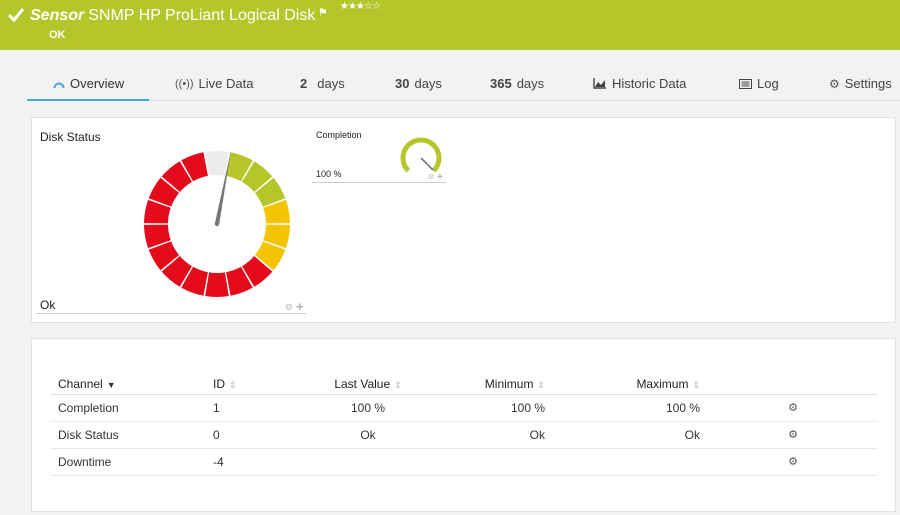 Image resolution: width=900 pixels, height=515 pixels. Describe the element at coordinates (498, 408) in the screenshot. I see `cell-minimum: 100 %` at that location.